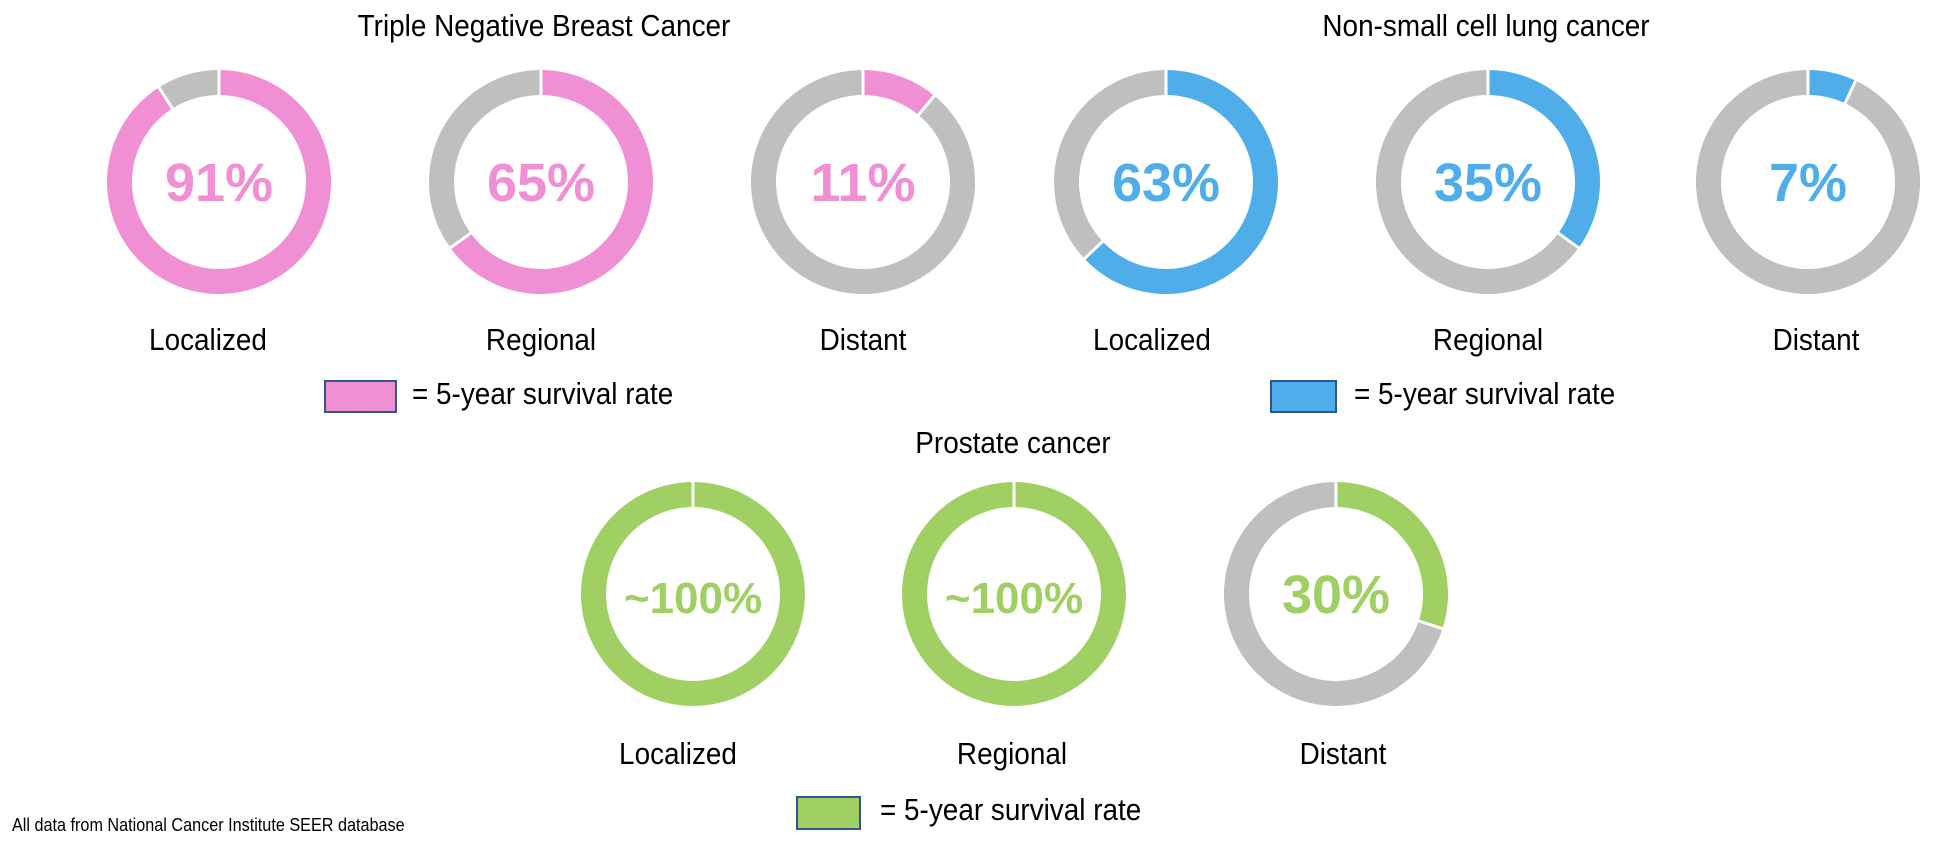  What do you see at coordinates (862, 183) in the screenshot?
I see `value-label: 11%` at bounding box center [862, 183].